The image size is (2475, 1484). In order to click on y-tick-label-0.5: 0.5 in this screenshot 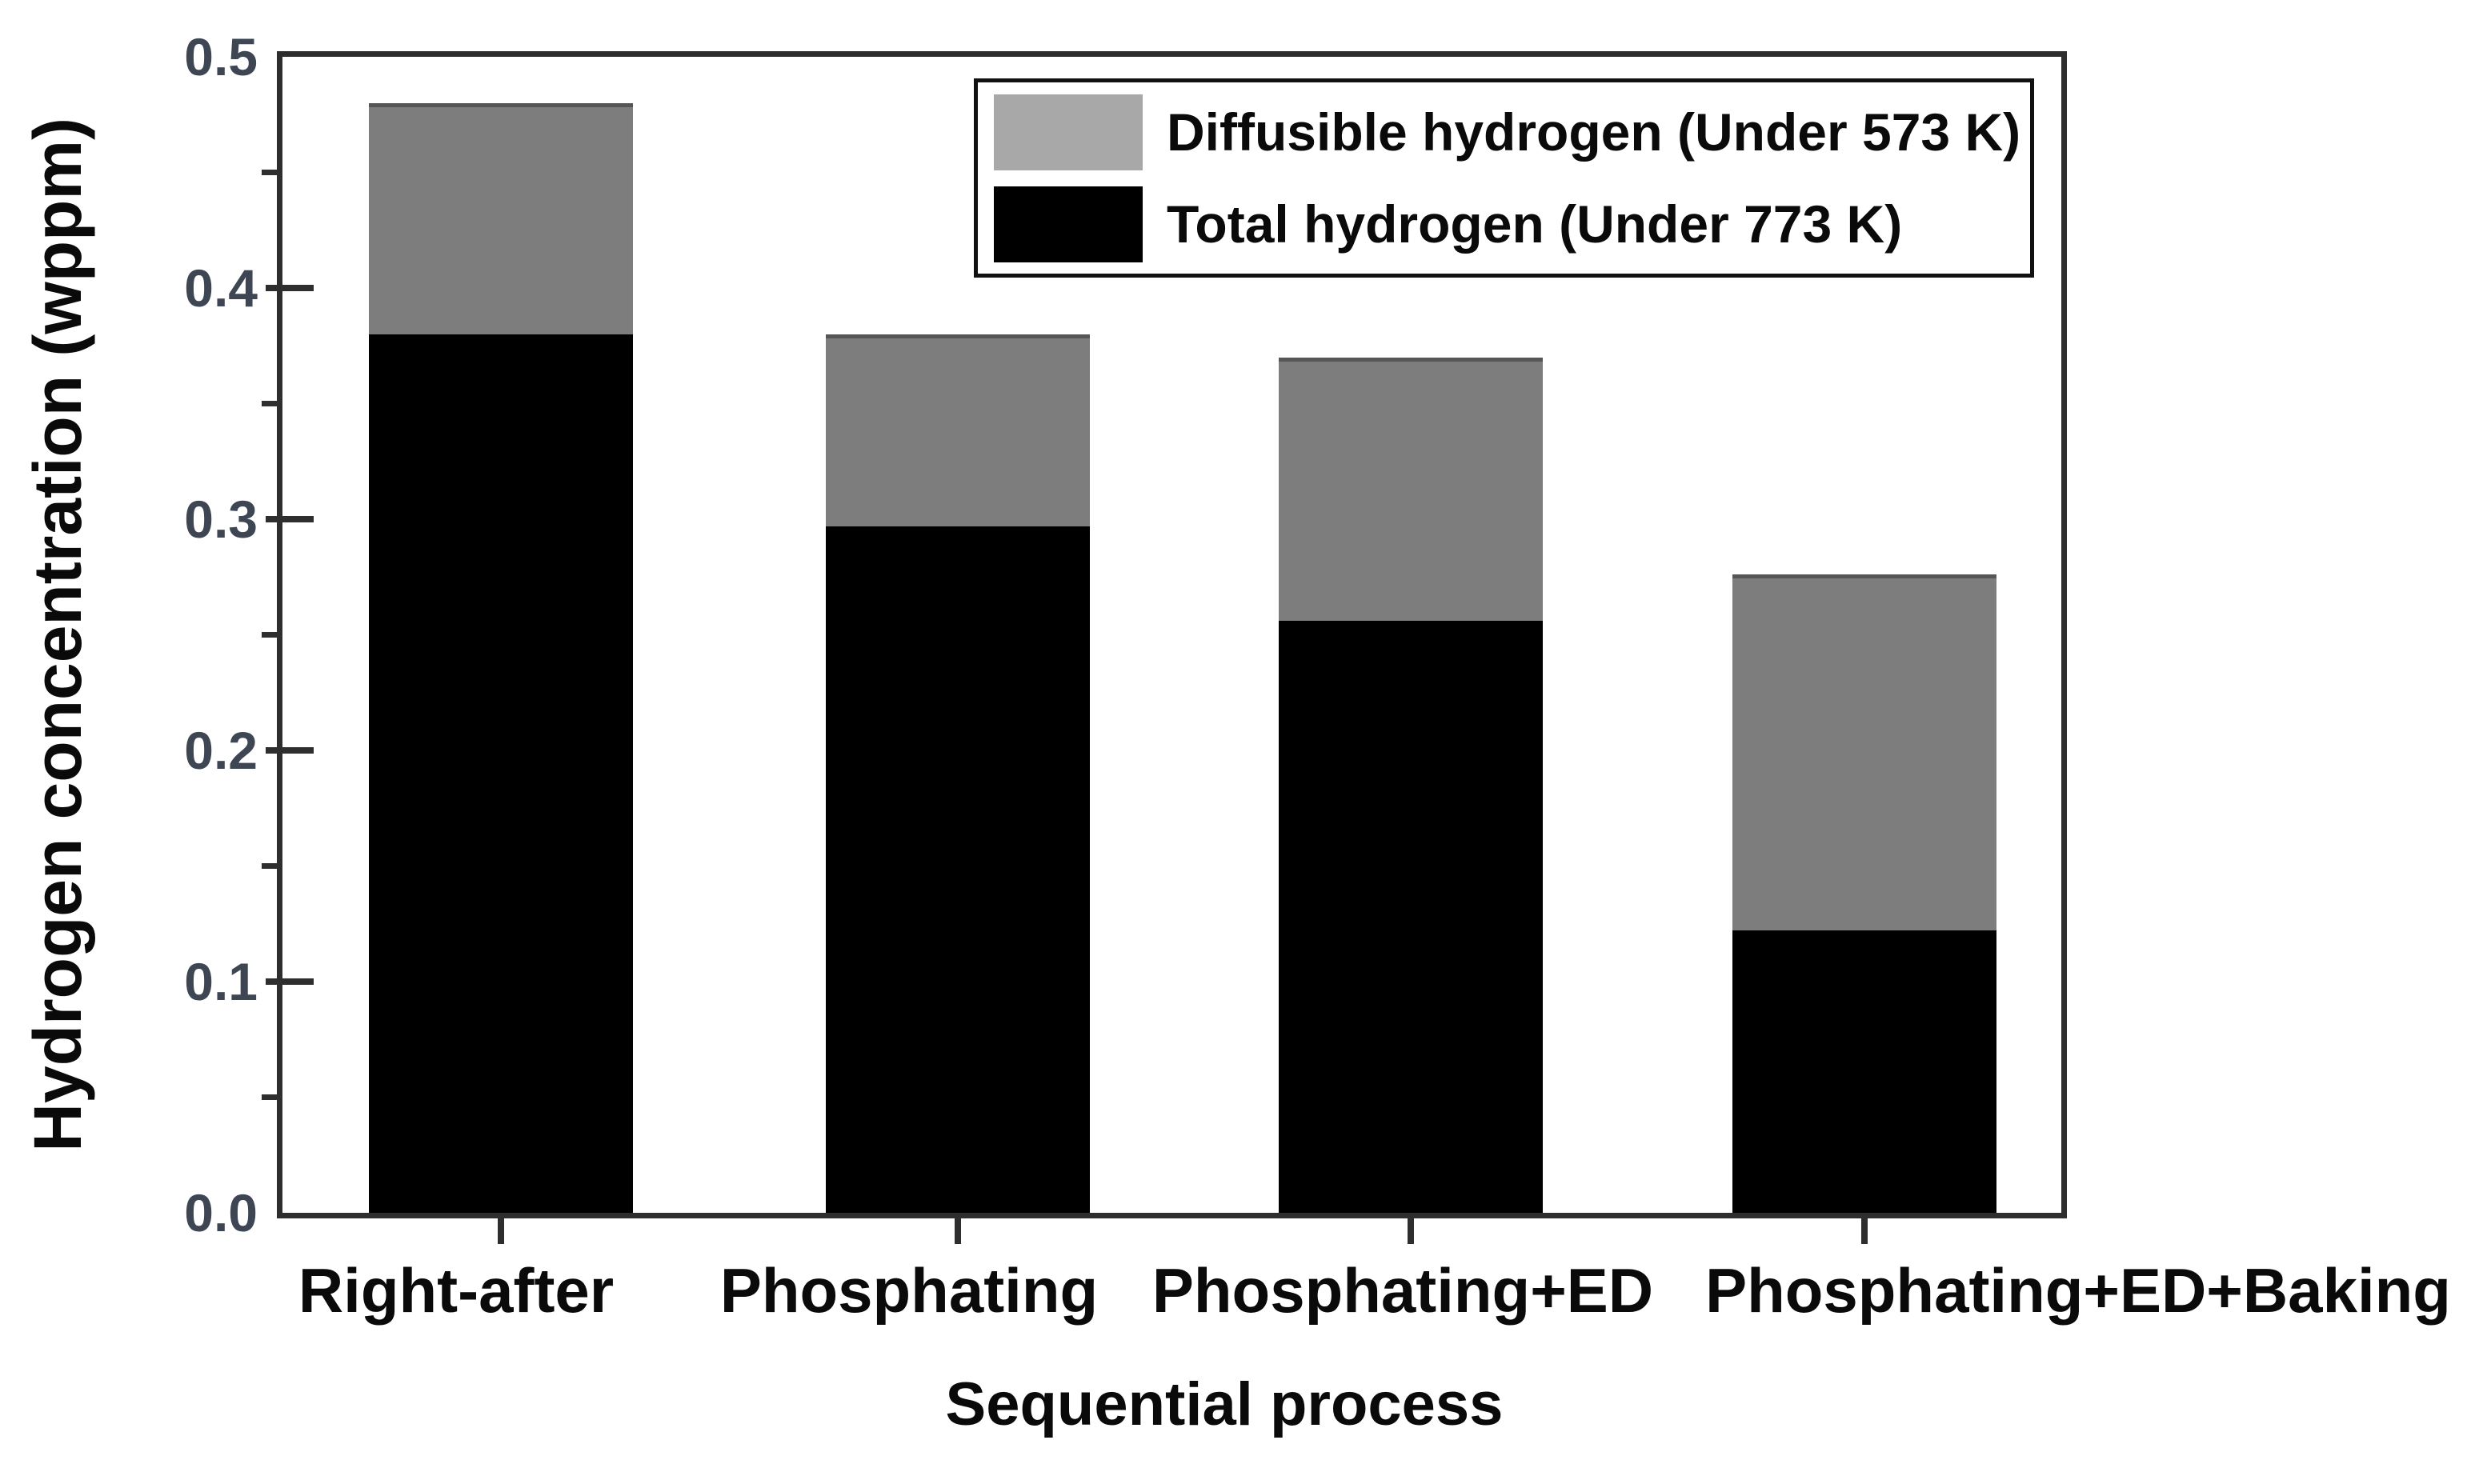, I will do `click(221, 56)`.